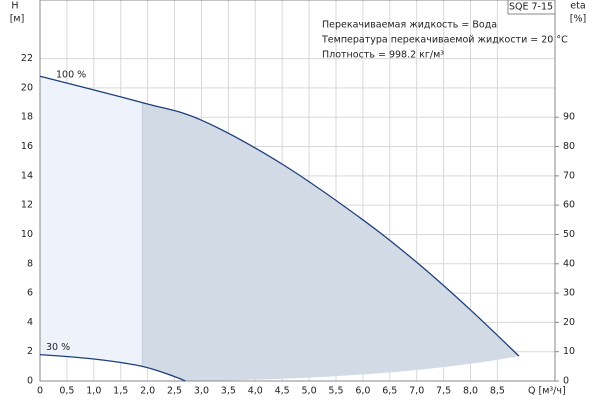 Image resolution: width=600 pixels, height=400 pixels. I want to click on x-tick-label: 2,5, so click(174, 391).